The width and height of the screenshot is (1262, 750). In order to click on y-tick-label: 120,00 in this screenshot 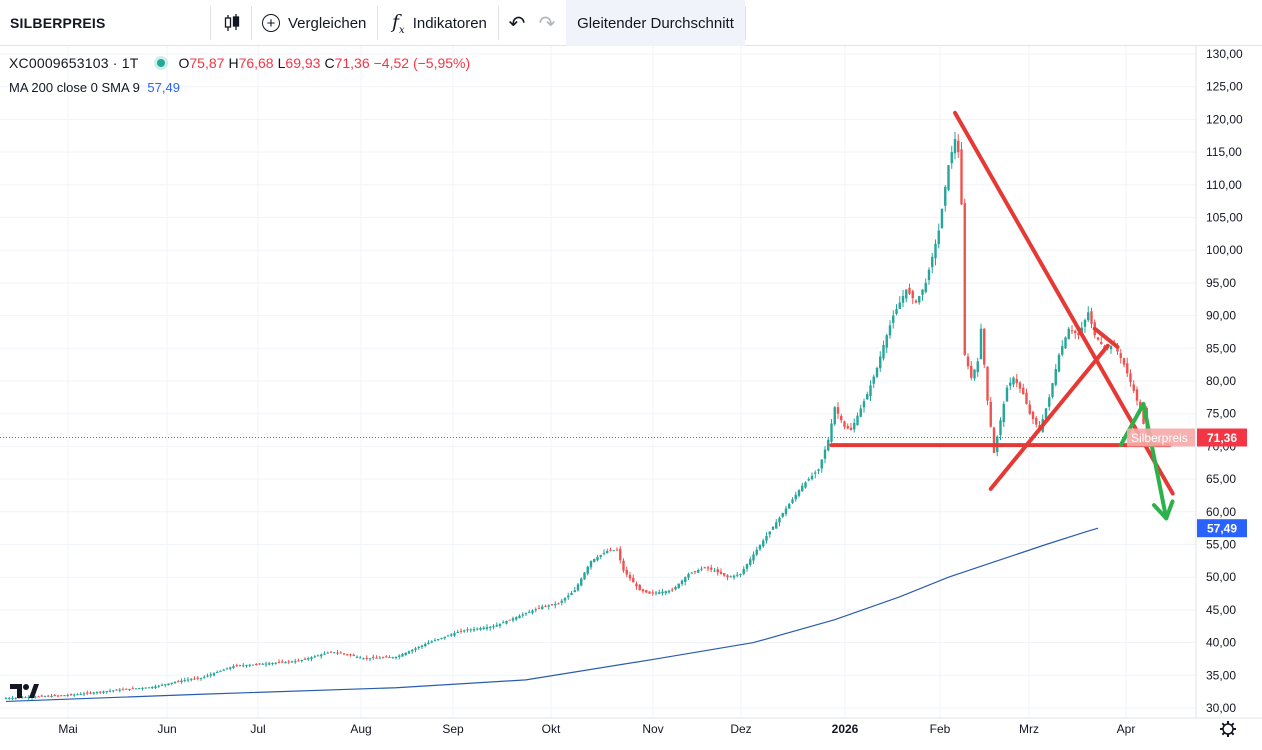, I will do `click(1224, 119)`.